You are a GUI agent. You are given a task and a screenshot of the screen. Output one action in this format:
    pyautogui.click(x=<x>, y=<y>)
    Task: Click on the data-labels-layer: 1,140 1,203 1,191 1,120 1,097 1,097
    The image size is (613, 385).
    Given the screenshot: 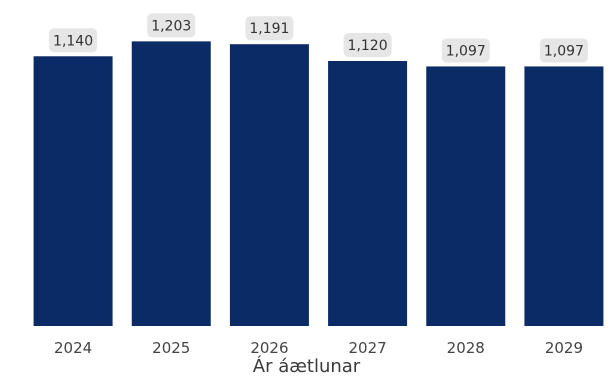 What is the action you would take?
    pyautogui.click(x=318, y=38)
    